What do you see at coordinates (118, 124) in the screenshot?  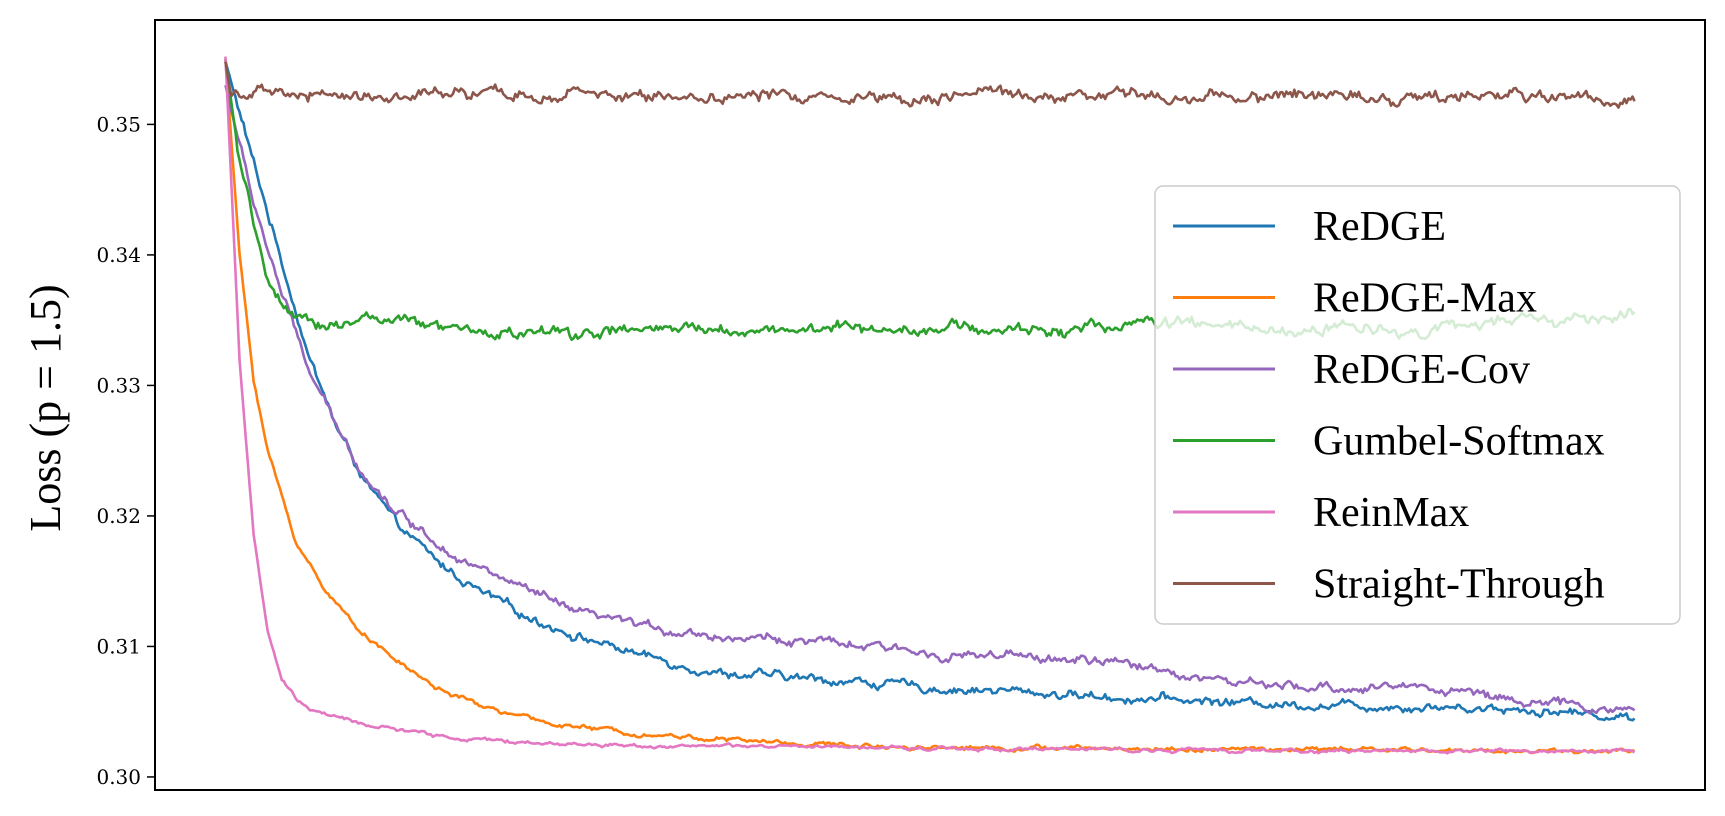 I see `y-tick-label: 0.35` at bounding box center [118, 124].